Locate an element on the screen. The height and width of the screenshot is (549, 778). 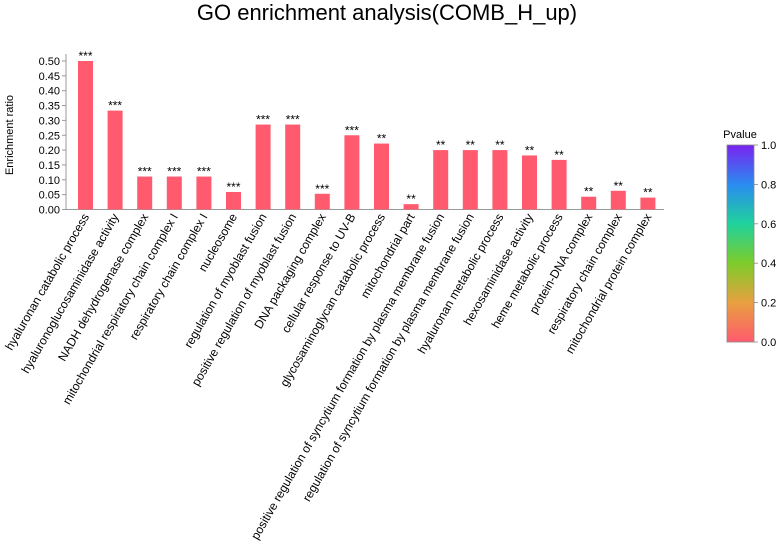
legend-tick-label: 0.8 is located at coordinates (768, 185).